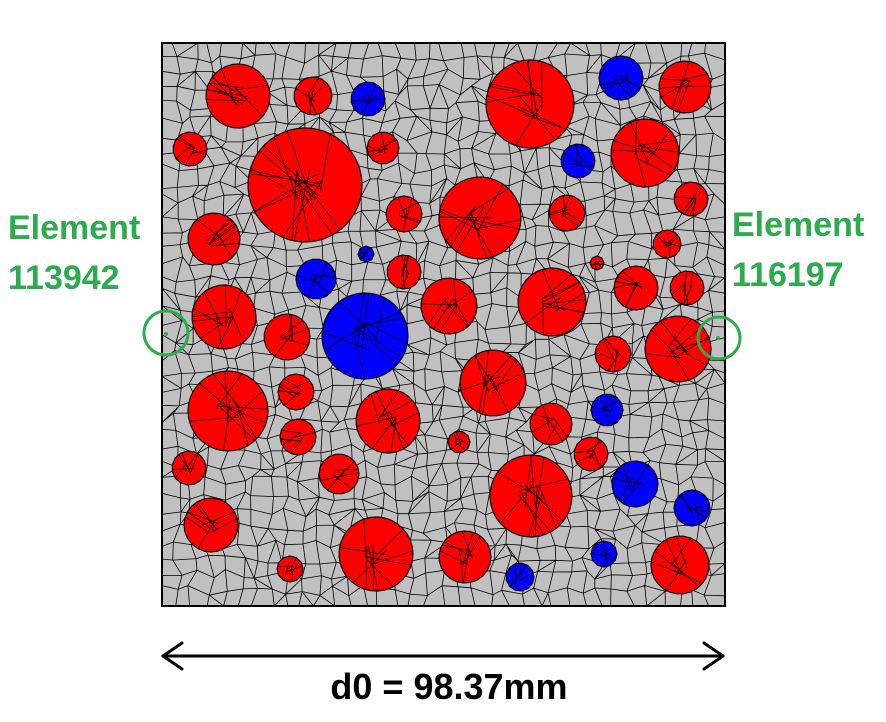 The image size is (886, 722). I want to click on left-element-label-id: 113942, so click(64, 278).